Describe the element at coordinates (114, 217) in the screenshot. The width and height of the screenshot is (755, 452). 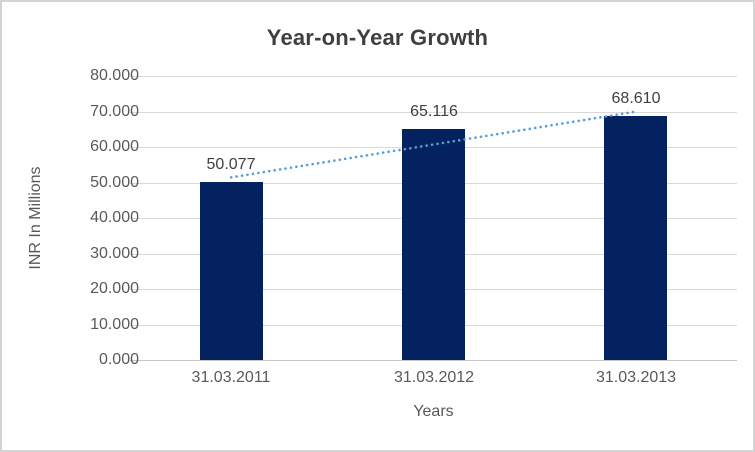
I see `y-tick-label: 40.000` at that location.